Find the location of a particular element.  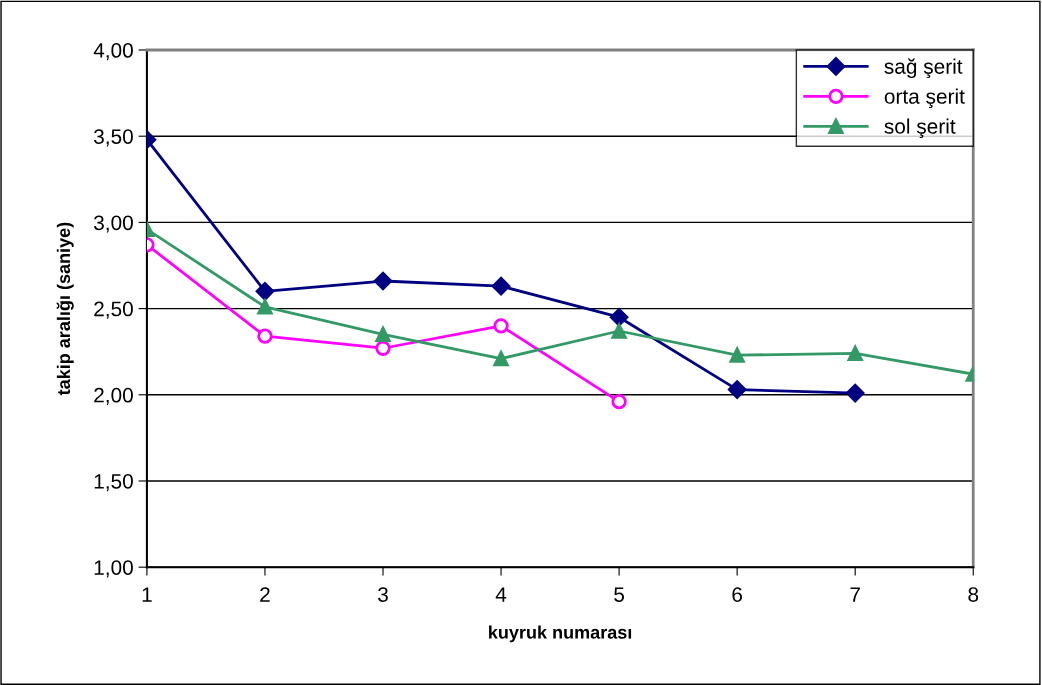

x-tick-label: 4 is located at coordinates (501, 594).